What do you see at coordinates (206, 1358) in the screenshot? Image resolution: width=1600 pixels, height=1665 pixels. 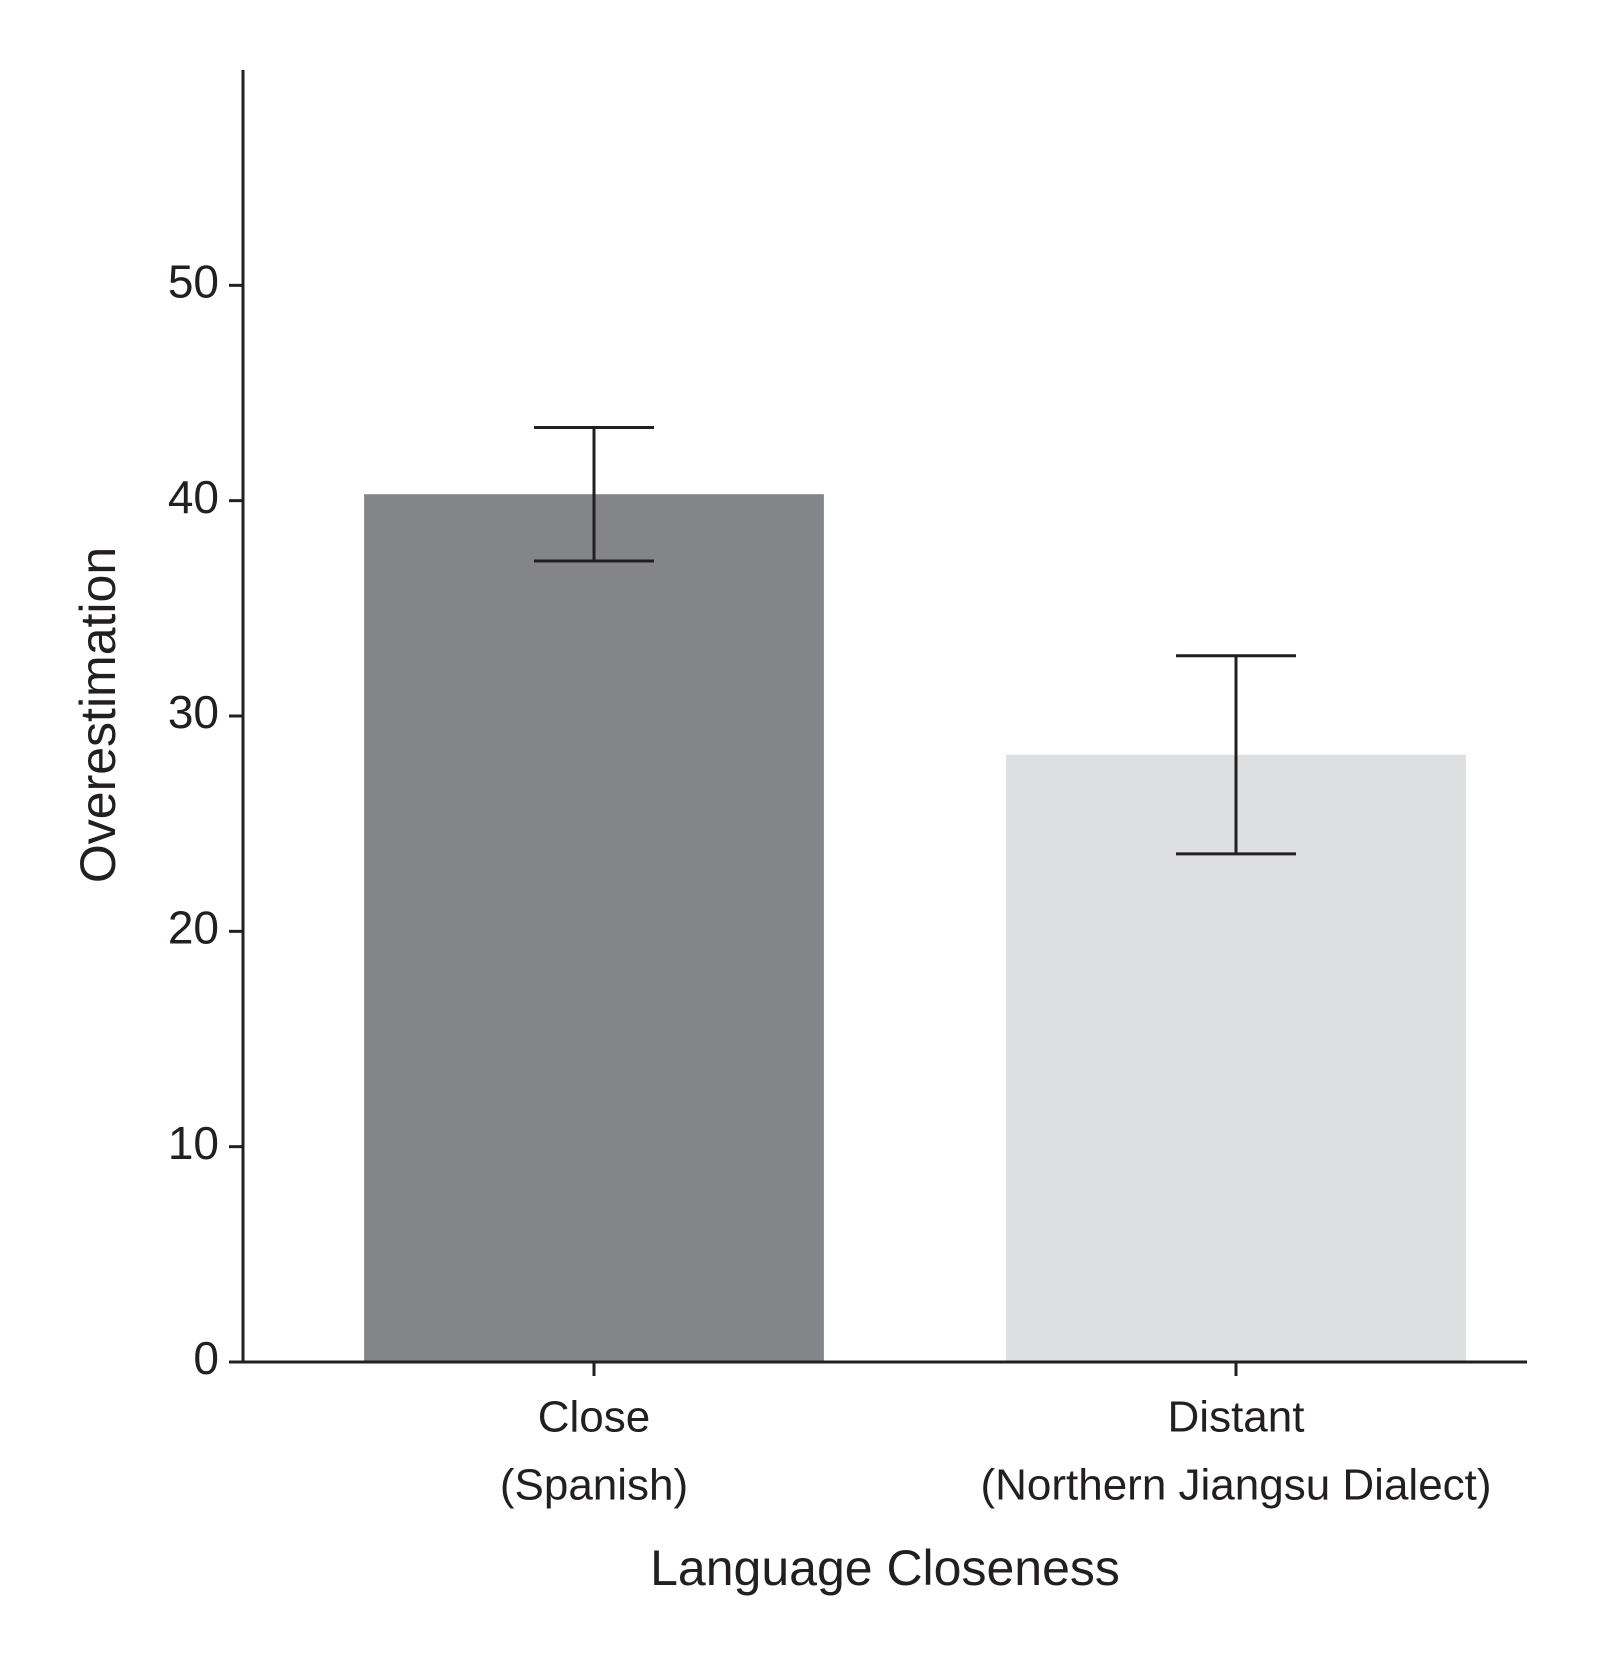 I see `y-tick-label: 0` at bounding box center [206, 1358].